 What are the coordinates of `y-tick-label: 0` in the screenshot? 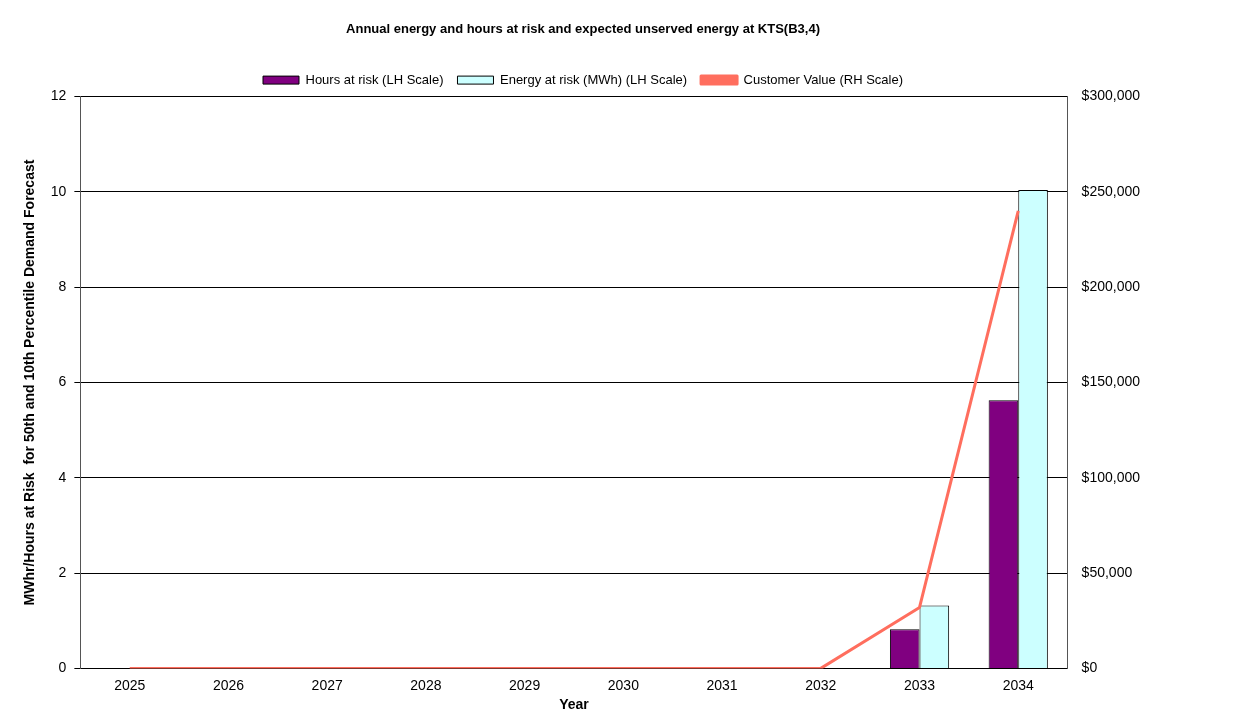 It's located at (62, 667).